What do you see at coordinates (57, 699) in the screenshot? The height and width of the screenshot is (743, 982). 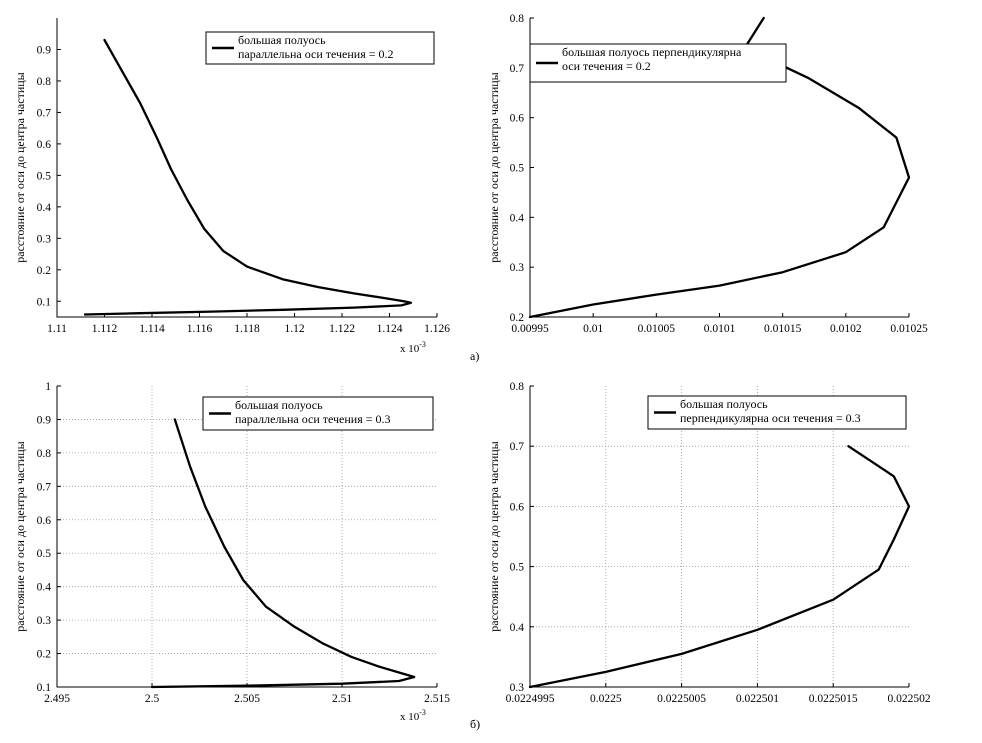 I see `x-tick-label: 2.495` at bounding box center [57, 699].